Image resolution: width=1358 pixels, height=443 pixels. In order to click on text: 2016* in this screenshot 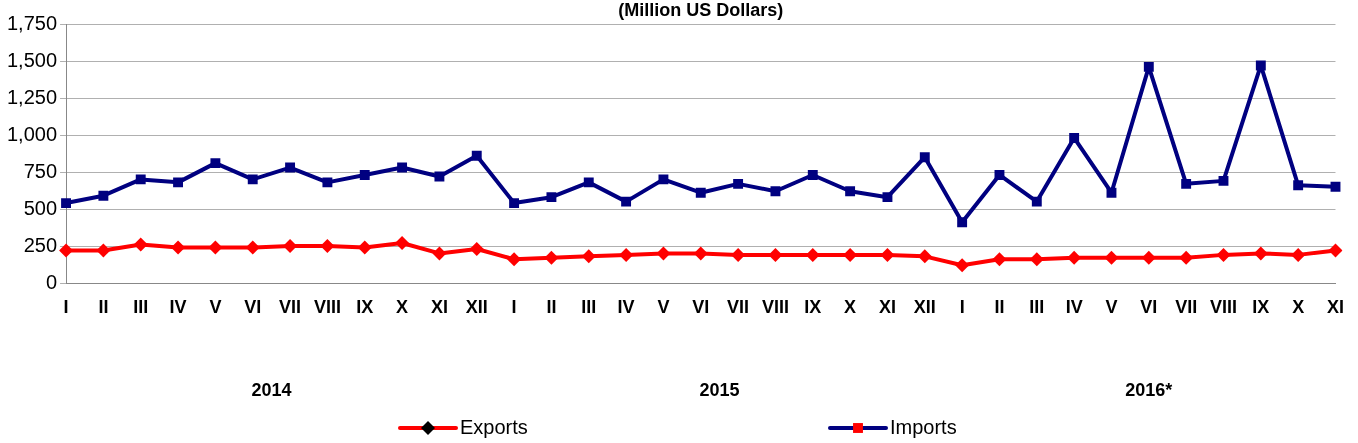, I will do `click(1149, 389)`.